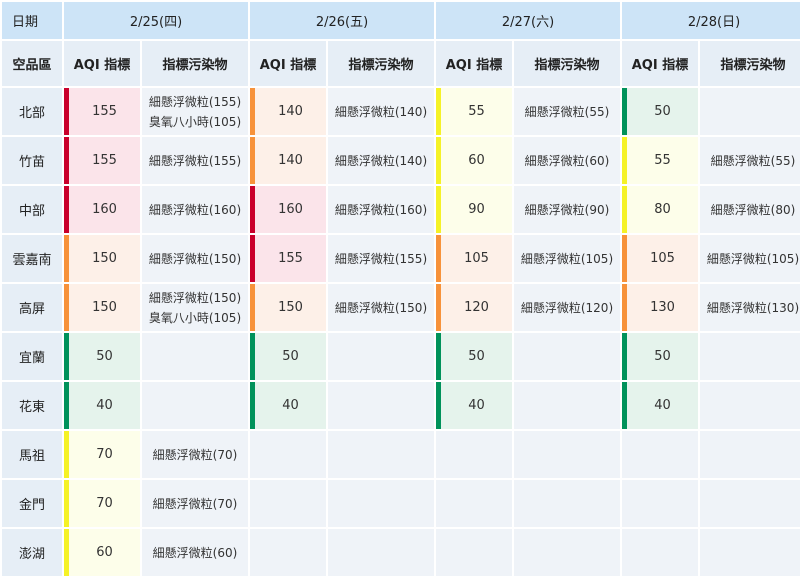 The height and width of the screenshot is (578, 800). What do you see at coordinates (32, 307) in the screenshot?
I see `region-name: 高屏` at bounding box center [32, 307].